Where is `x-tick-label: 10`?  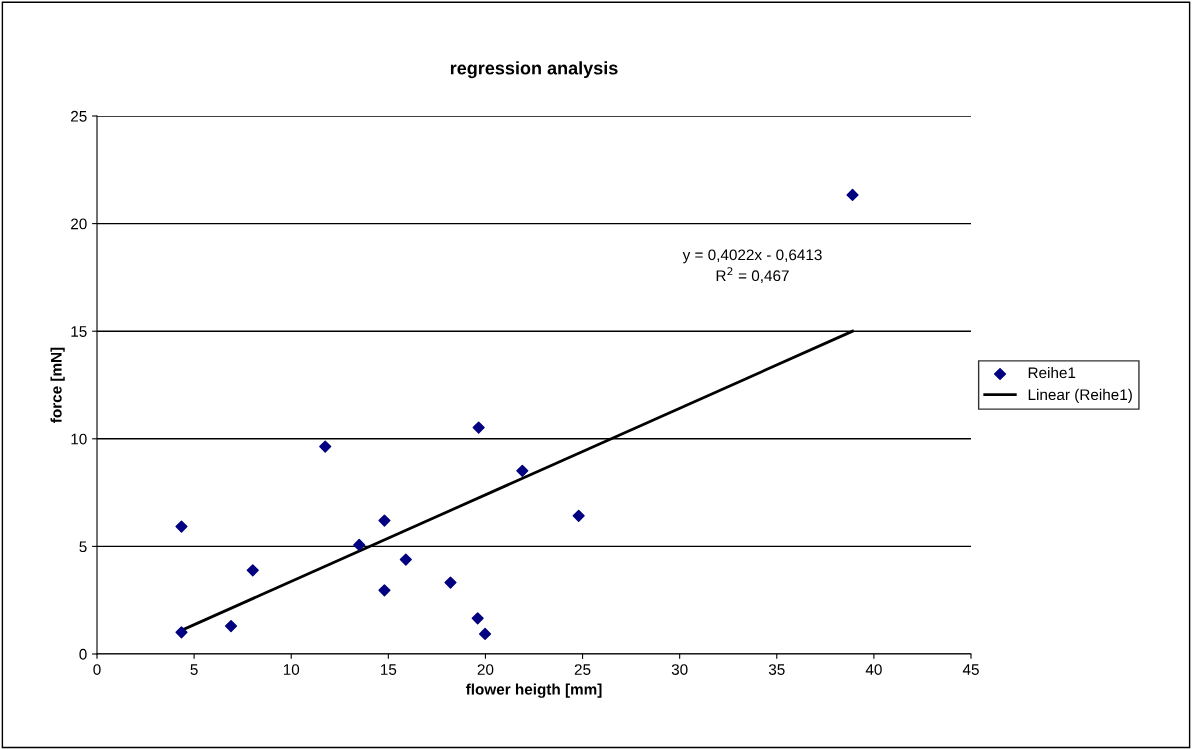
x-tick-label: 10 is located at coordinates (291, 669).